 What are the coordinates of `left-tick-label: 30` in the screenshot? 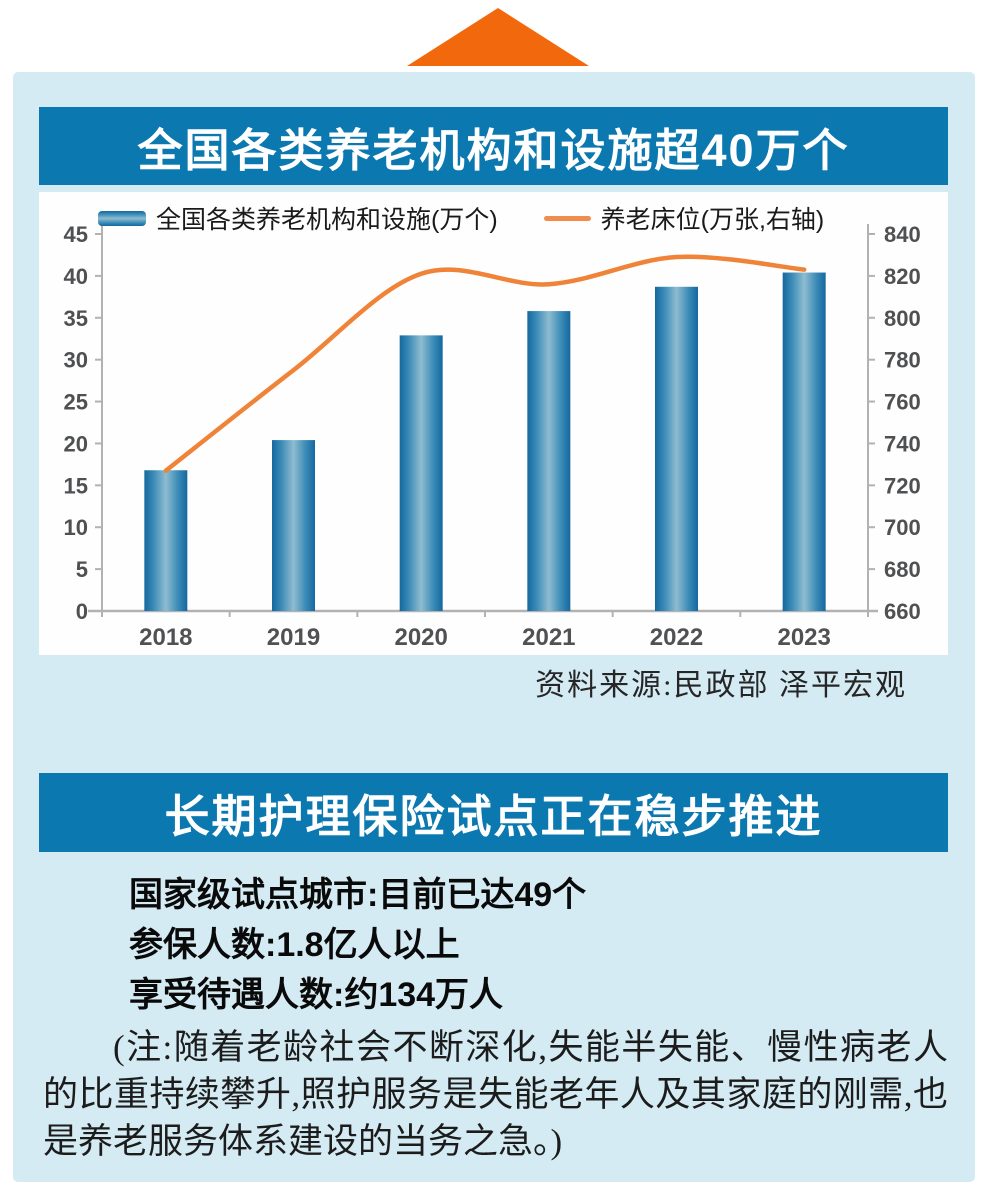 It's located at (76, 360).